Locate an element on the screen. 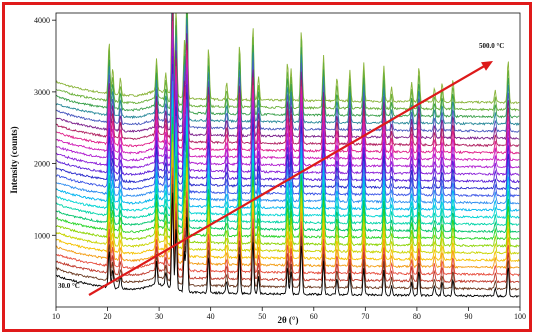 The height and width of the screenshot is (334, 534). temperature-arrow-head is located at coordinates (487, 66).